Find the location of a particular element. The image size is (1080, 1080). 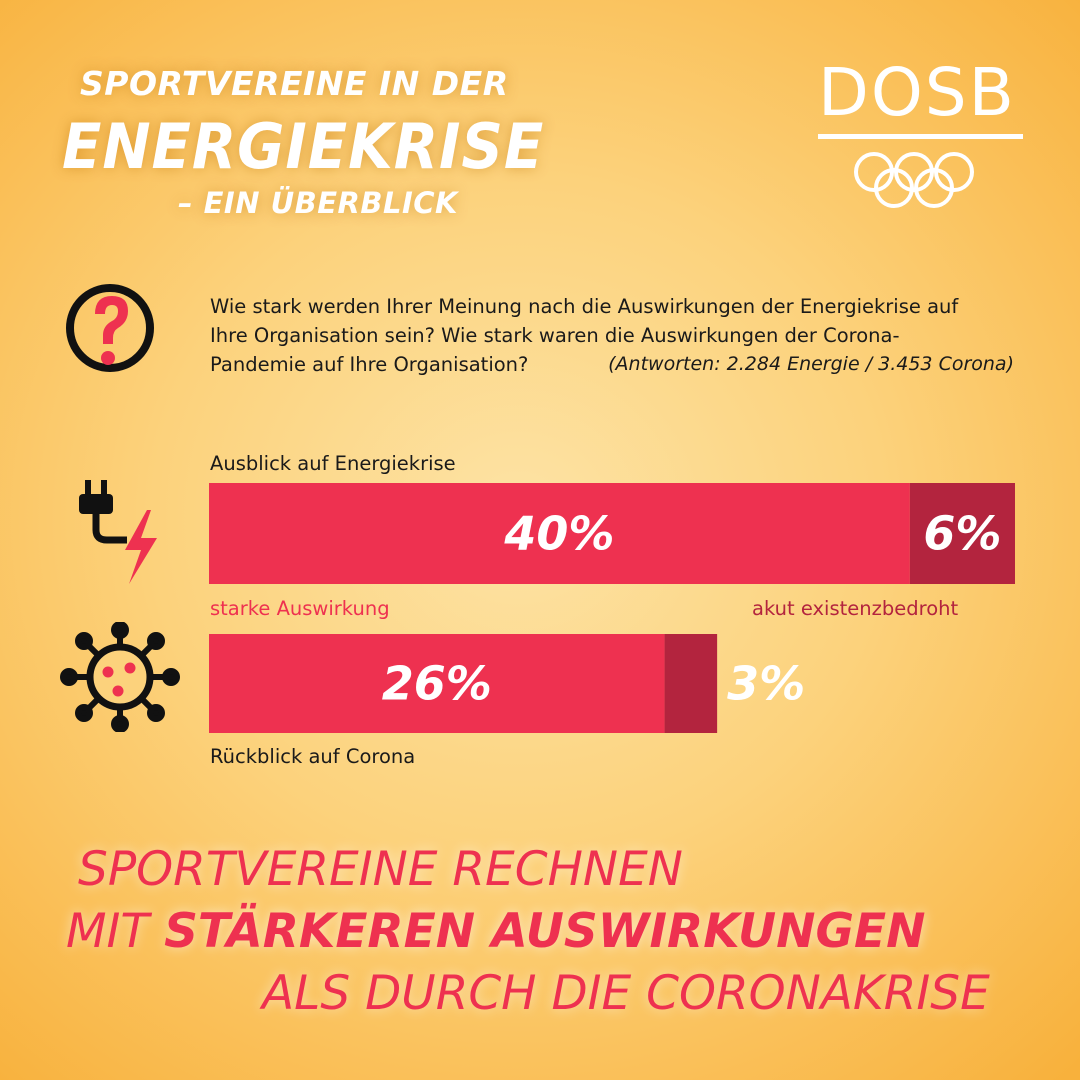

conclusion-line-2-prefix: MIT is located at coordinates (108, 931).